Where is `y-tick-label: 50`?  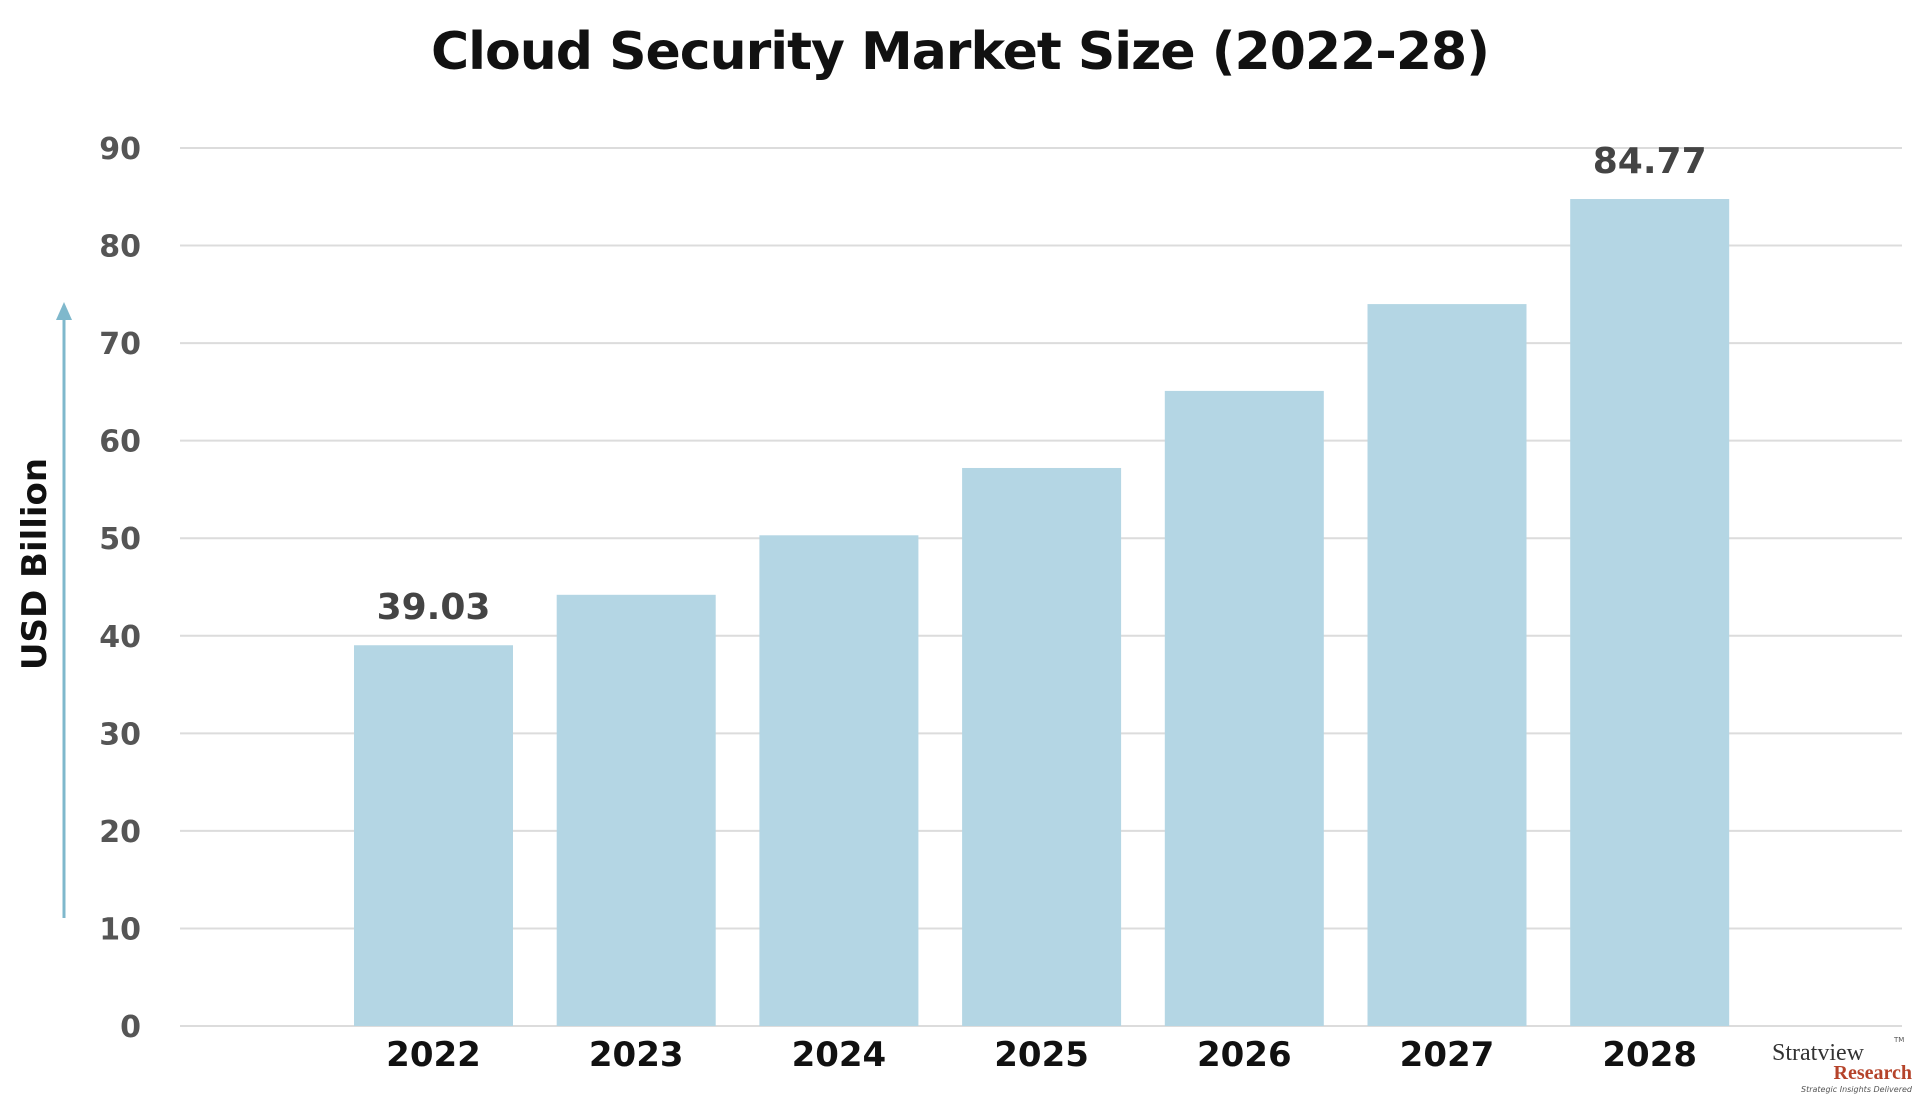
y-tick-label: 50 is located at coordinates (120, 539).